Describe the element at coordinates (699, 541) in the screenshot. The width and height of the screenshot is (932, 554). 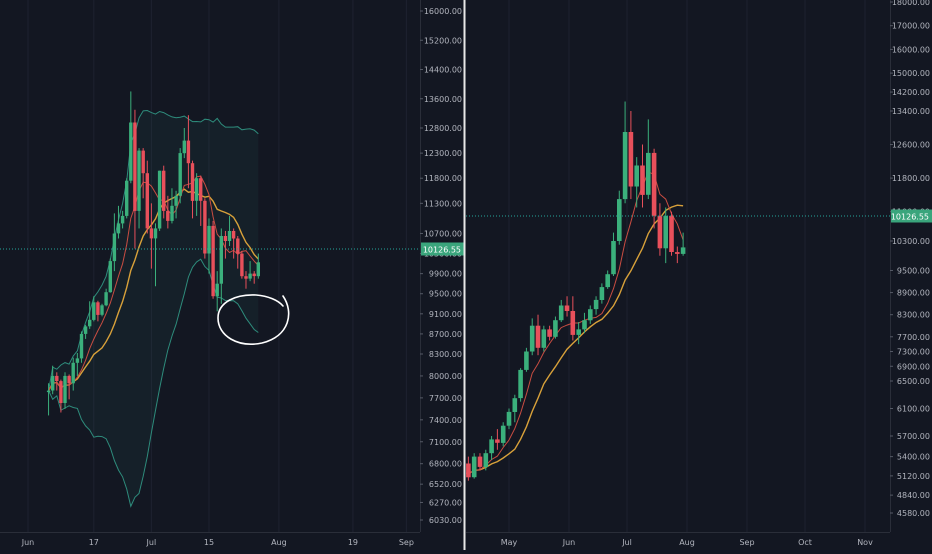
I see `weekly-time-axis: May Jun Jul Aug Sep Oct Nov` at that location.